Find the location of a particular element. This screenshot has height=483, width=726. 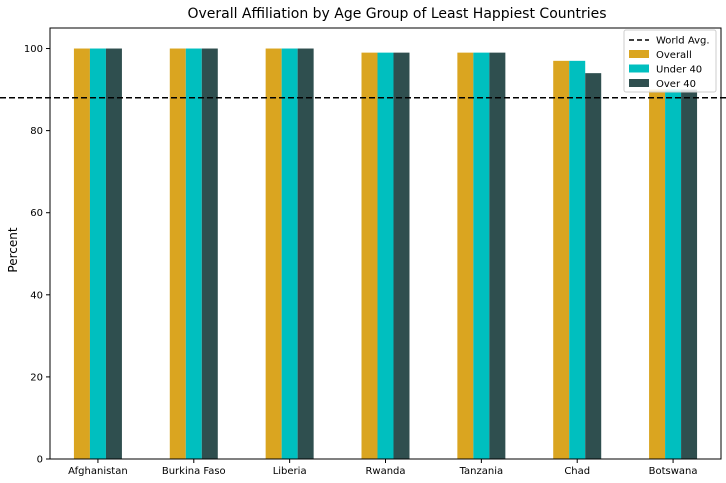

bar-under-40-burkina-faso is located at coordinates (193, 254).